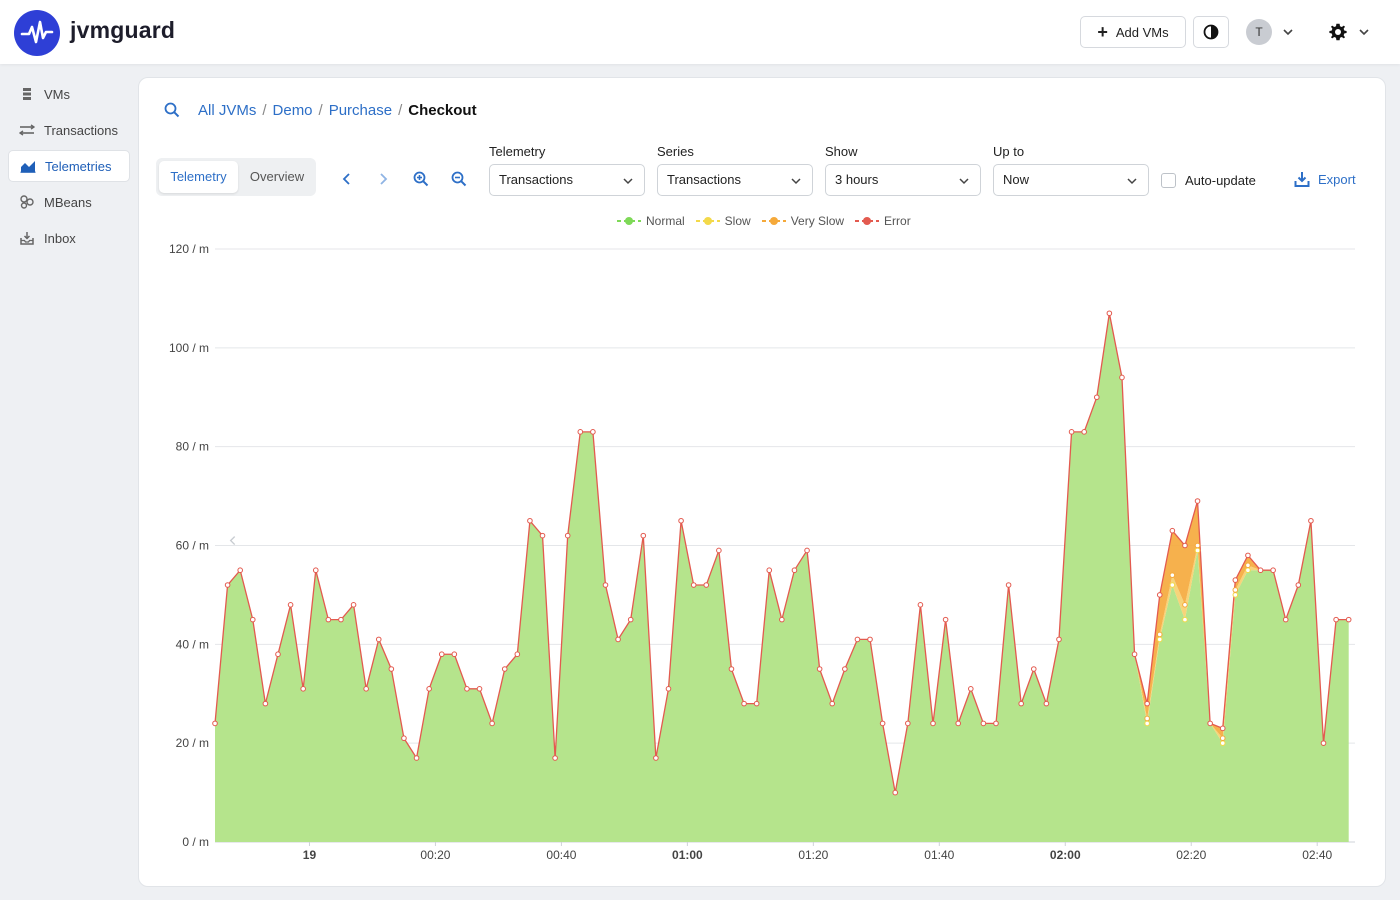  I want to click on jvmguard-logo-icon, so click(37, 33).